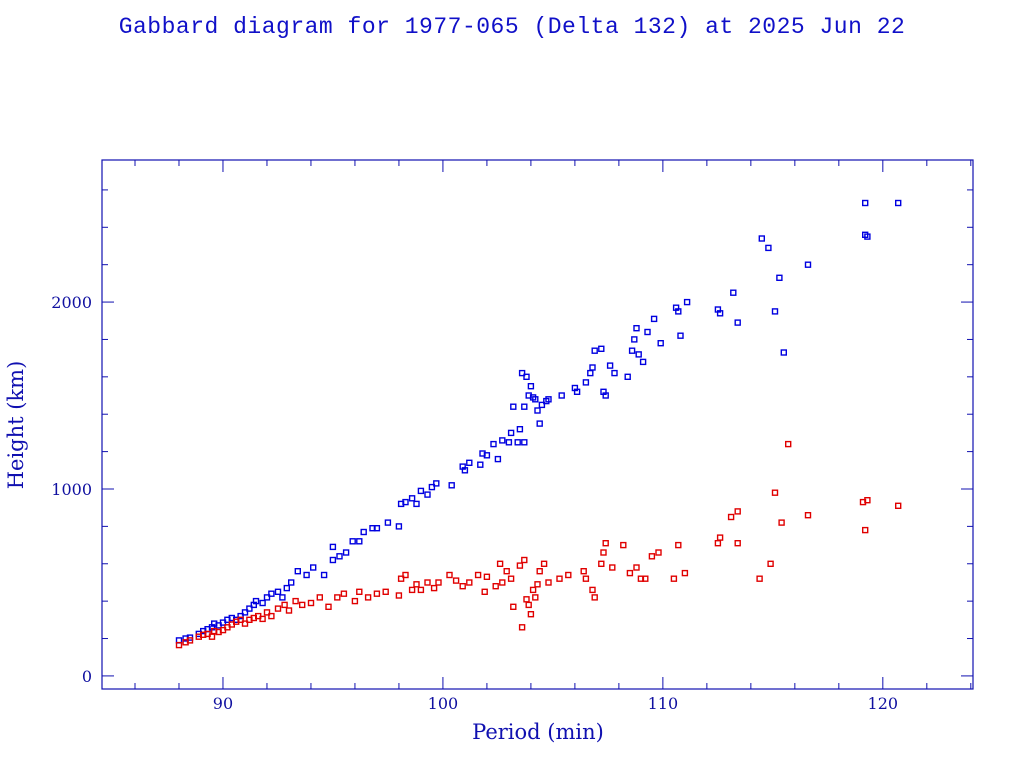 Image resolution: width=1024 pixels, height=768 pixels. What do you see at coordinates (538, 732) in the screenshot?
I see `x-axis-label: Period (min)` at bounding box center [538, 732].